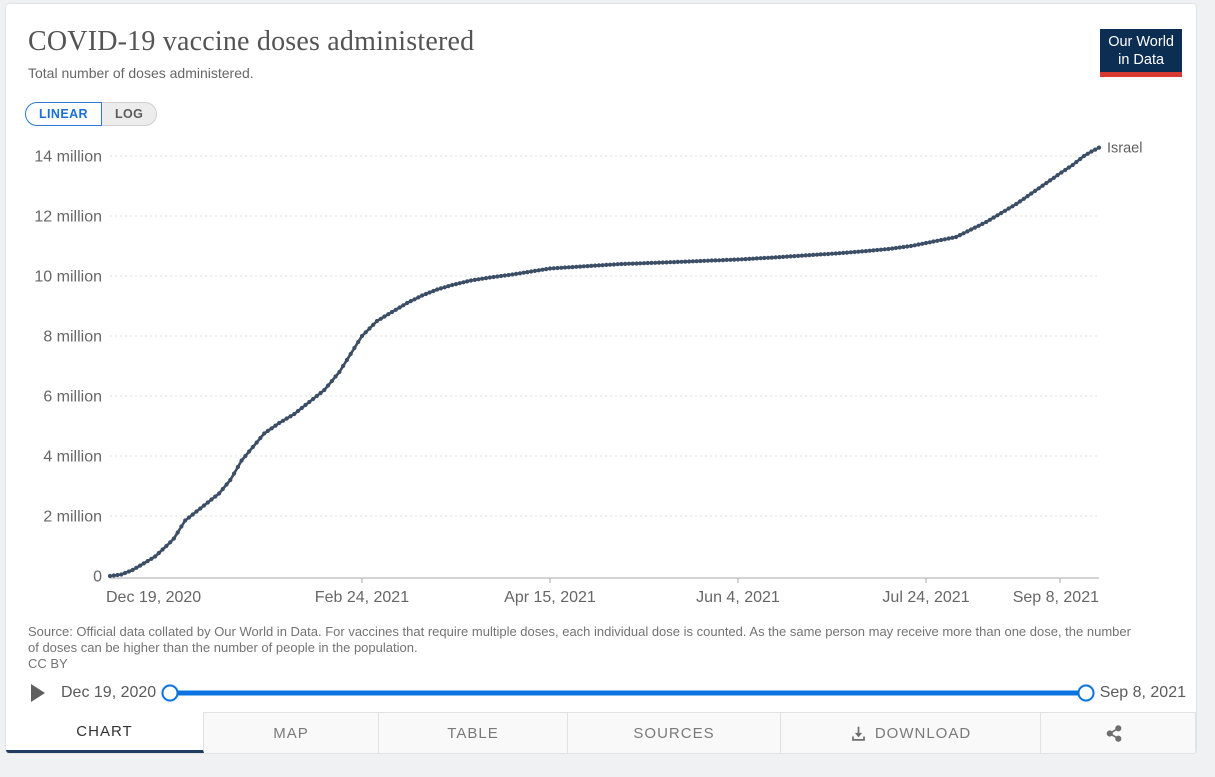  What do you see at coordinates (48, 663) in the screenshot?
I see `license-link: CC BY` at bounding box center [48, 663].